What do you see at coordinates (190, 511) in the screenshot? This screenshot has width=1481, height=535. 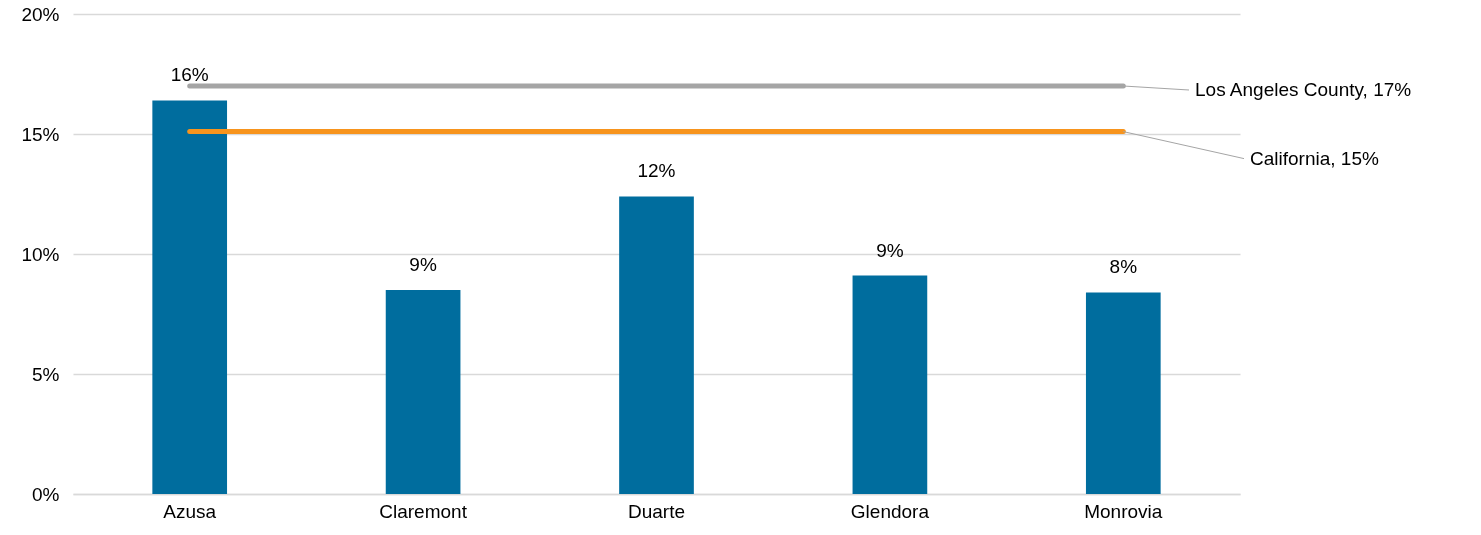 I see `x-tick-label: Azusa` at bounding box center [190, 511].